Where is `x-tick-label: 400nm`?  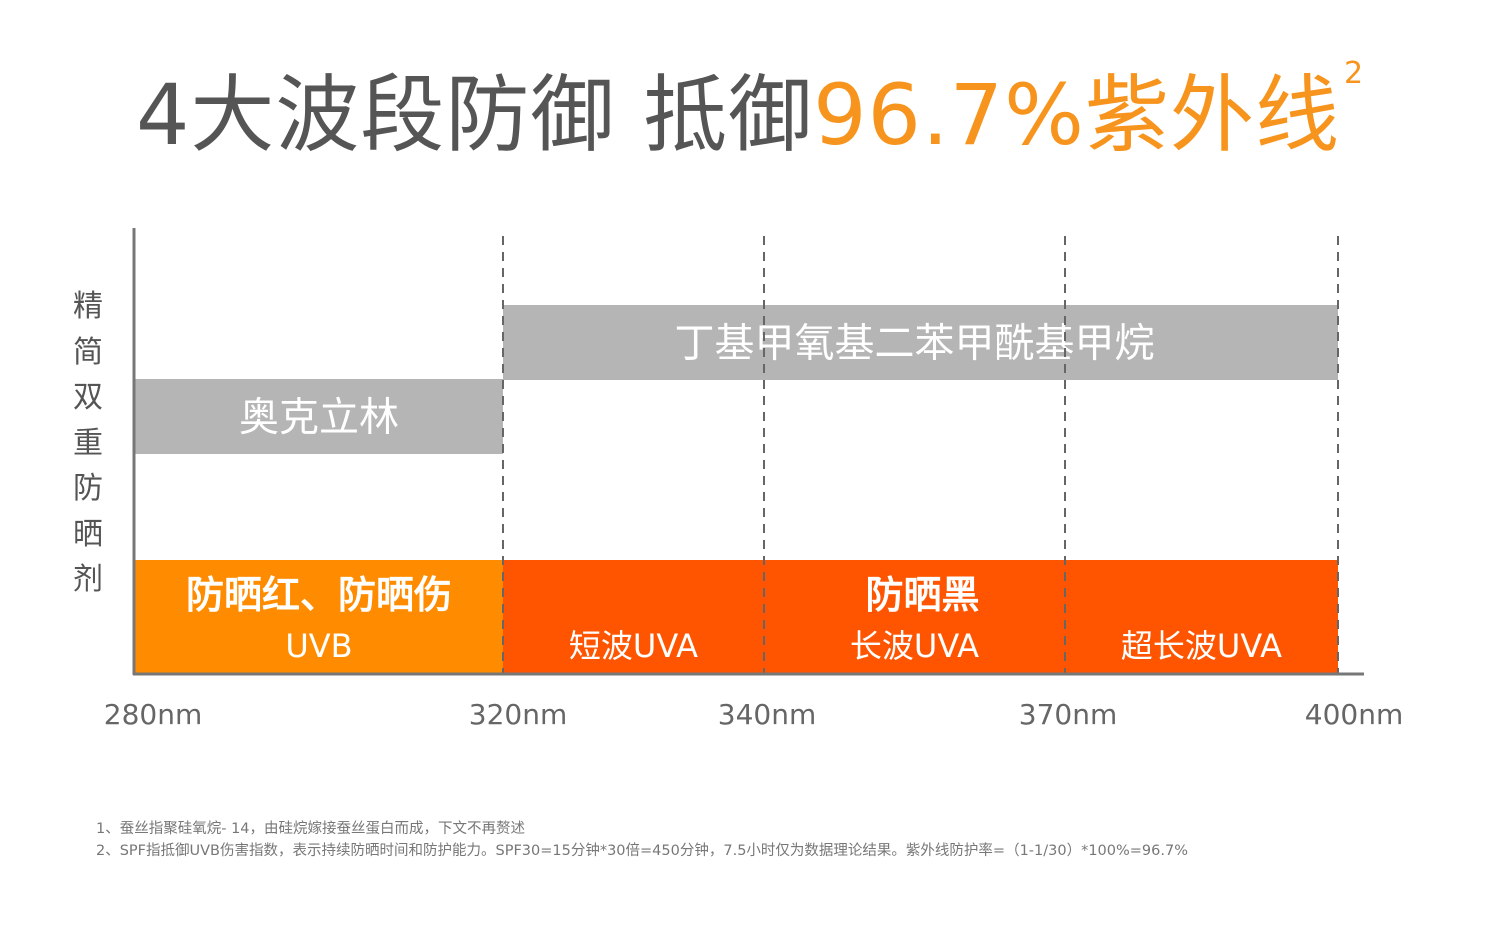
x-tick-label: 400nm is located at coordinates (1354, 714).